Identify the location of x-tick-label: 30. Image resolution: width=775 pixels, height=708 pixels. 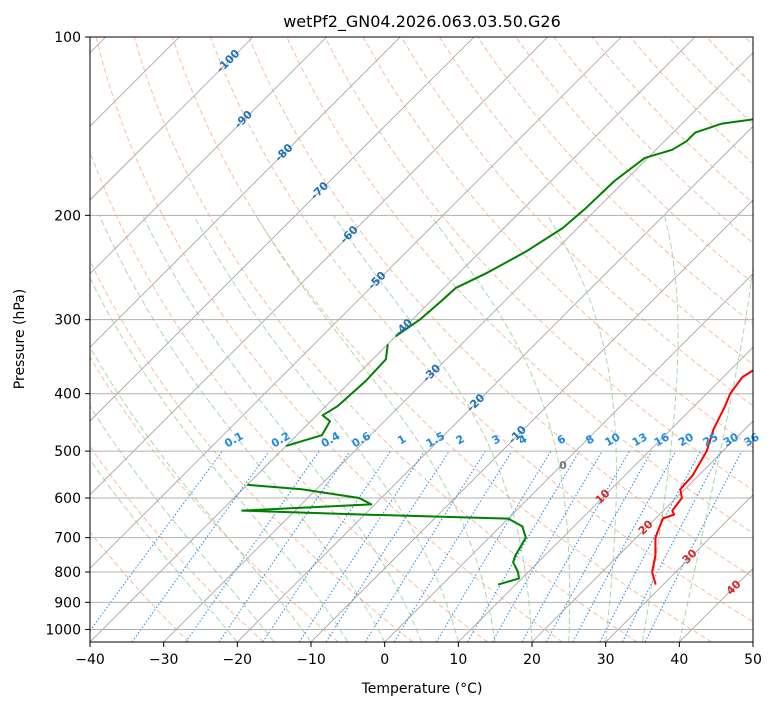
(606, 660).